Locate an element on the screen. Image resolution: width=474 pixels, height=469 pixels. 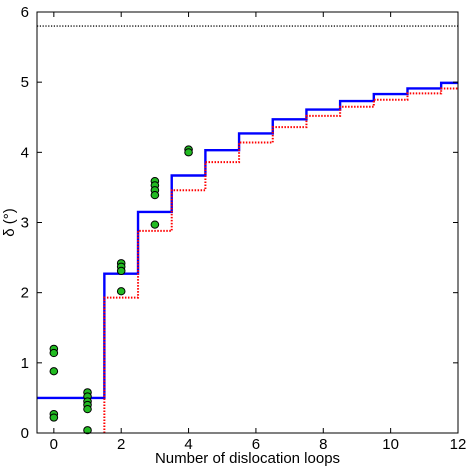
y-tick-label: 3 is located at coordinates (25, 223).